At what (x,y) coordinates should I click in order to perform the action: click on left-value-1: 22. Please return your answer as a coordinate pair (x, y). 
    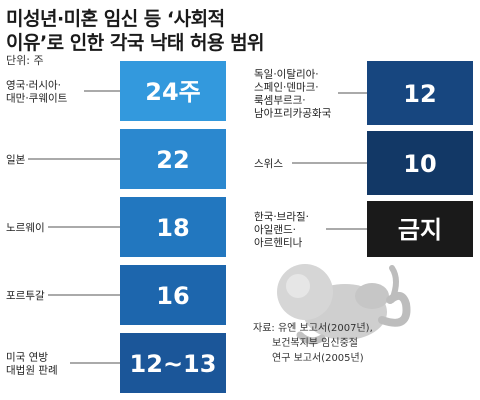
    Looking at the image, I should click on (172, 160).